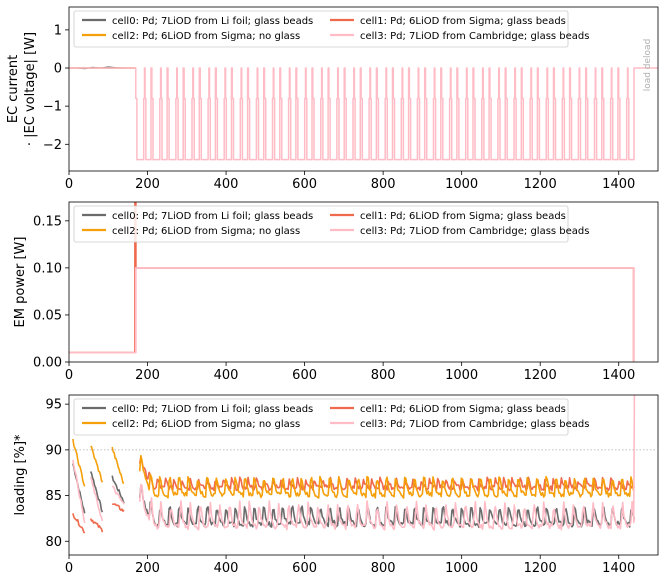  Describe the element at coordinates (52, 145) in the screenshot. I see `y-tick-label: −2` at that location.